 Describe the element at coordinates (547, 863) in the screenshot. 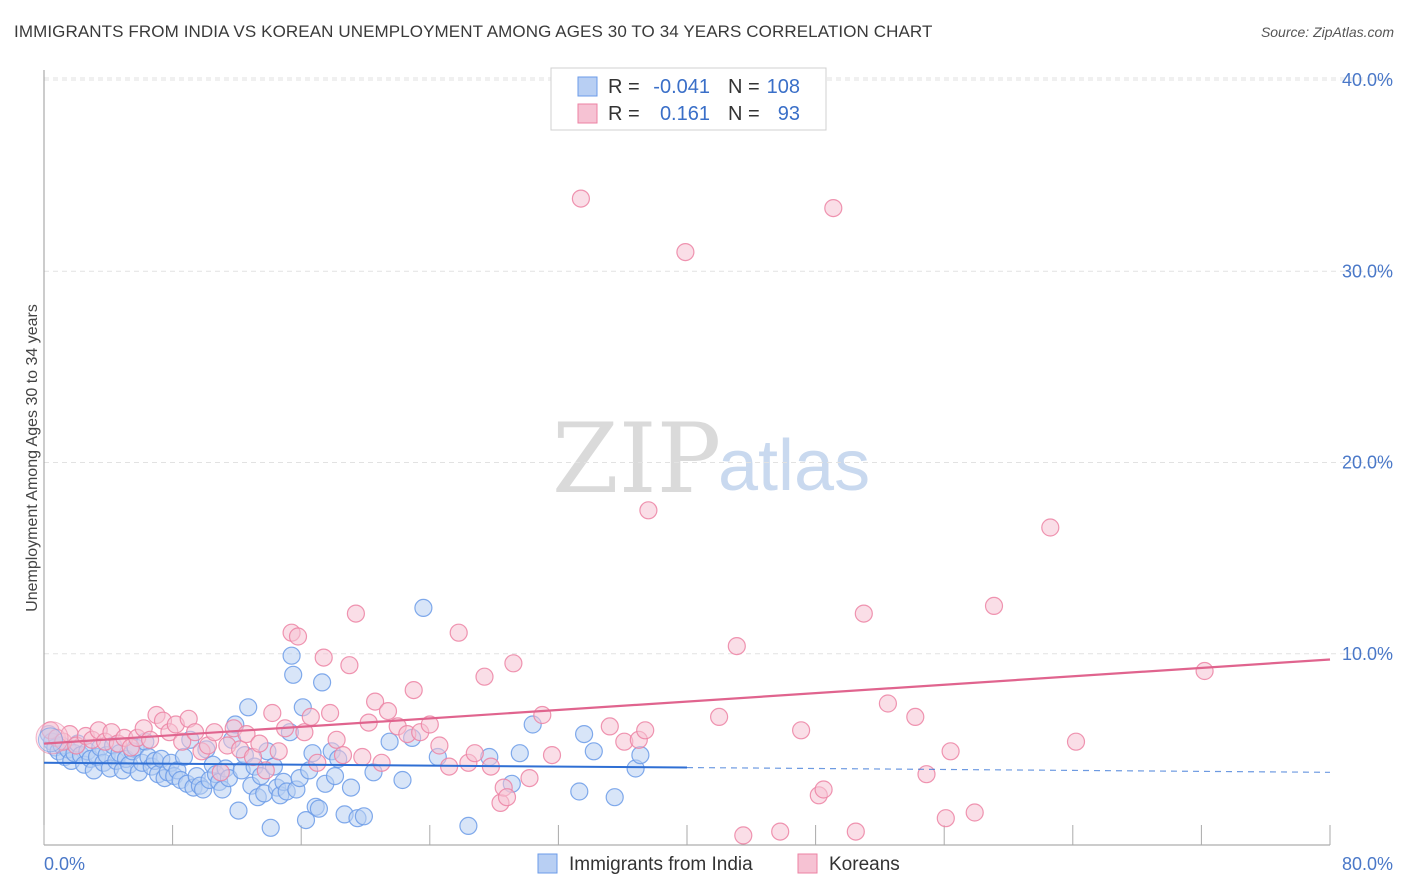

I see `series-legend-swatch-india` at that location.